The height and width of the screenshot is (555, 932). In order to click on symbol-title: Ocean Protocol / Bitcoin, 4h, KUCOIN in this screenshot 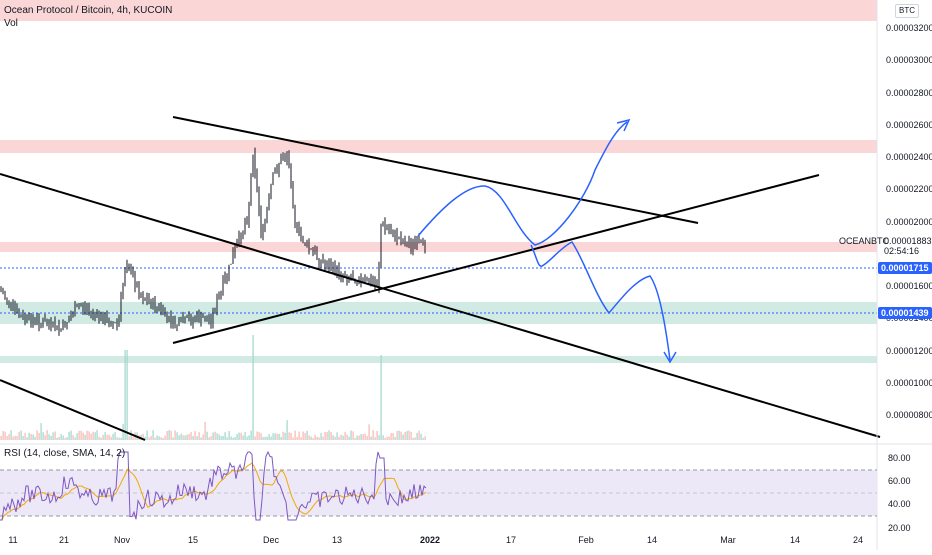, I will do `click(88, 10)`.